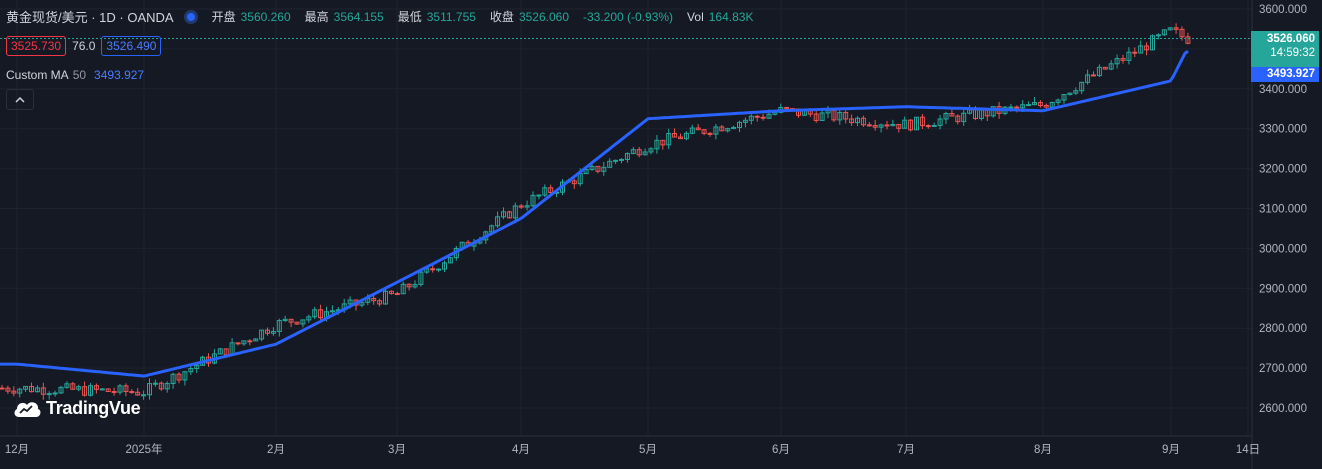 The width and height of the screenshot is (1322, 469). Describe the element at coordinates (1283, 90) in the screenshot. I see `price-tick-label: 3400.000` at that location.